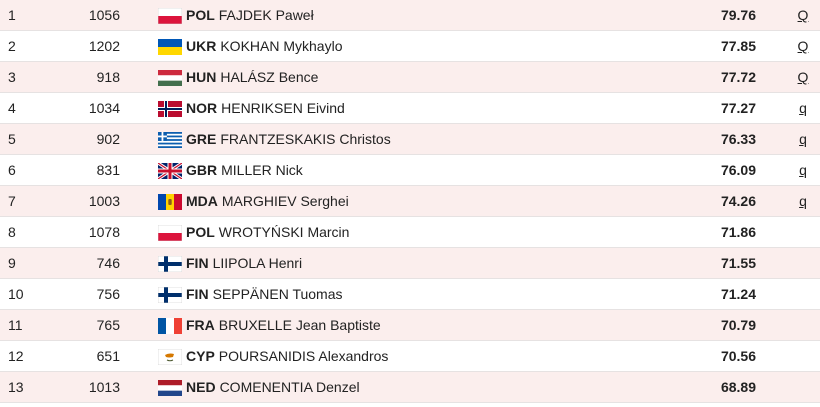 This screenshot has width=820, height=407. I want to click on country-code: GBR, so click(202, 170).